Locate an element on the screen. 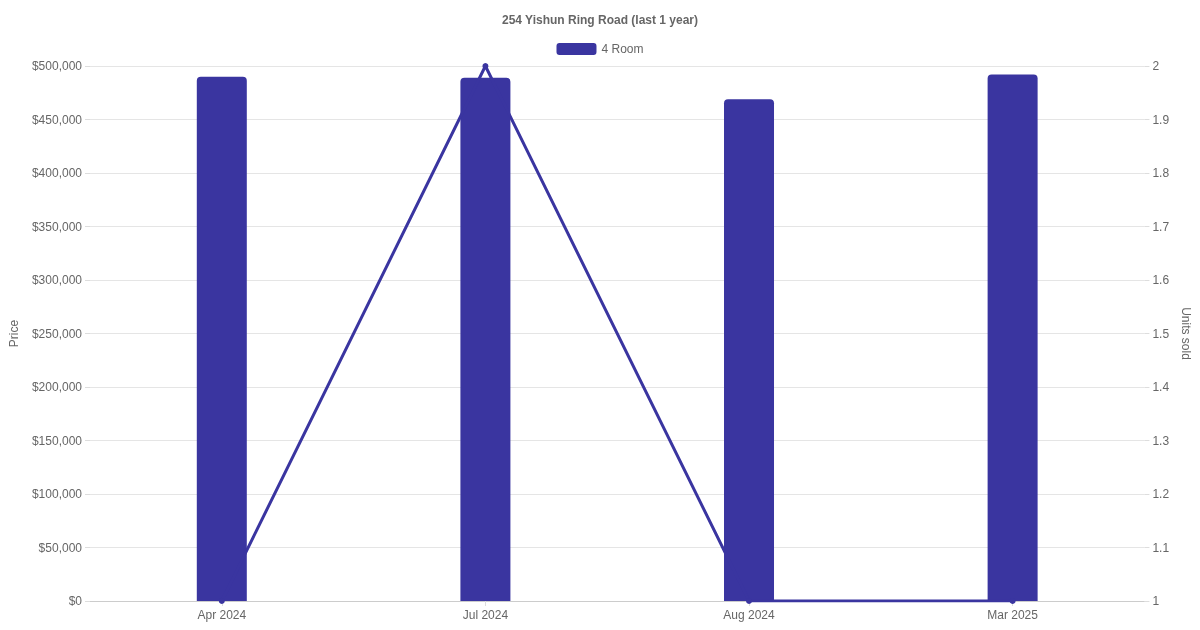 The height and width of the screenshot is (630, 1200). y2-tick-label: 1.4 is located at coordinates (1161, 387).